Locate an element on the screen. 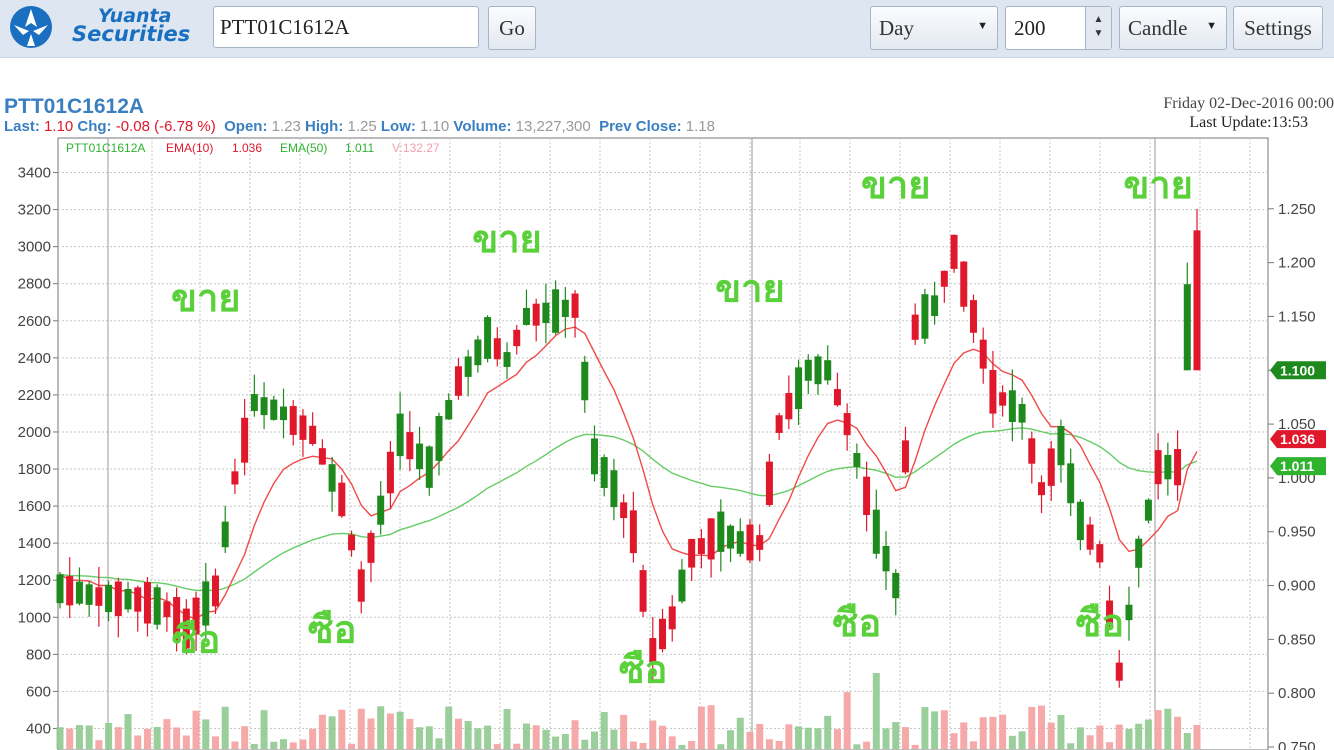 The image size is (1334, 750). legend-label: PTT01C1612A is located at coordinates (105, 148).